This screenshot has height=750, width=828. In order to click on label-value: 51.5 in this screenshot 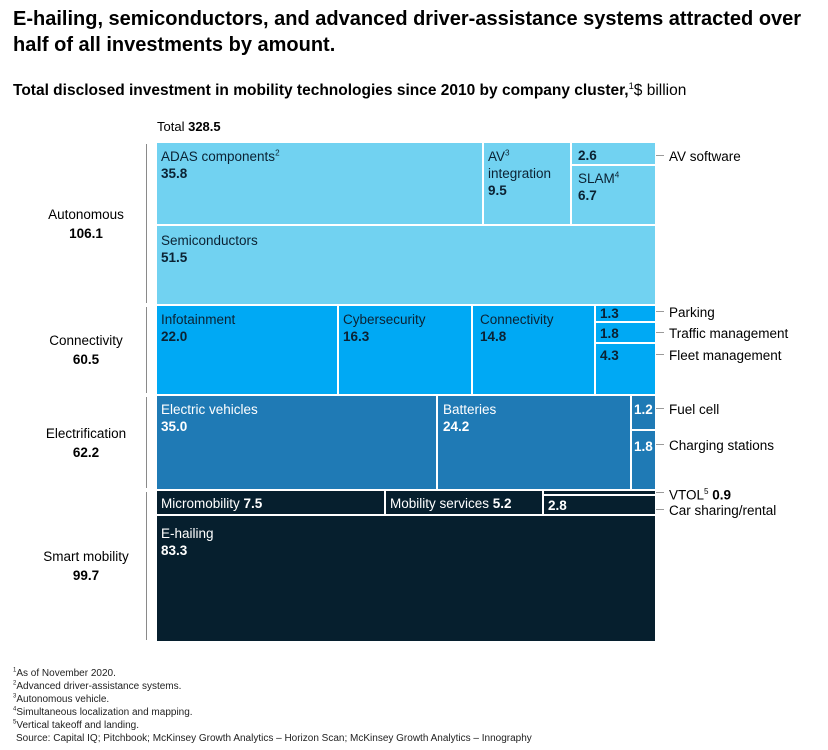, I will do `click(174, 257)`.